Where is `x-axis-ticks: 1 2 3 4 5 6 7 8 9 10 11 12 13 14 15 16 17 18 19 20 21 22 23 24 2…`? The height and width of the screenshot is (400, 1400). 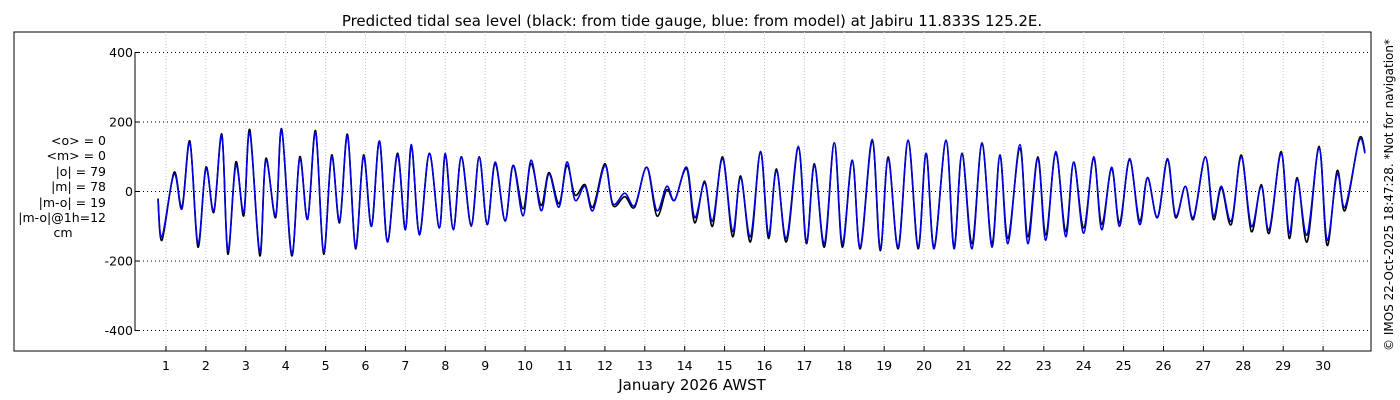
x-axis-ticks: 1 2 3 4 5 6 7 8 9 10 11 12 13 14 15 16 17 18 19 20 21 22 23 24 2… is located at coordinates (746, 359).